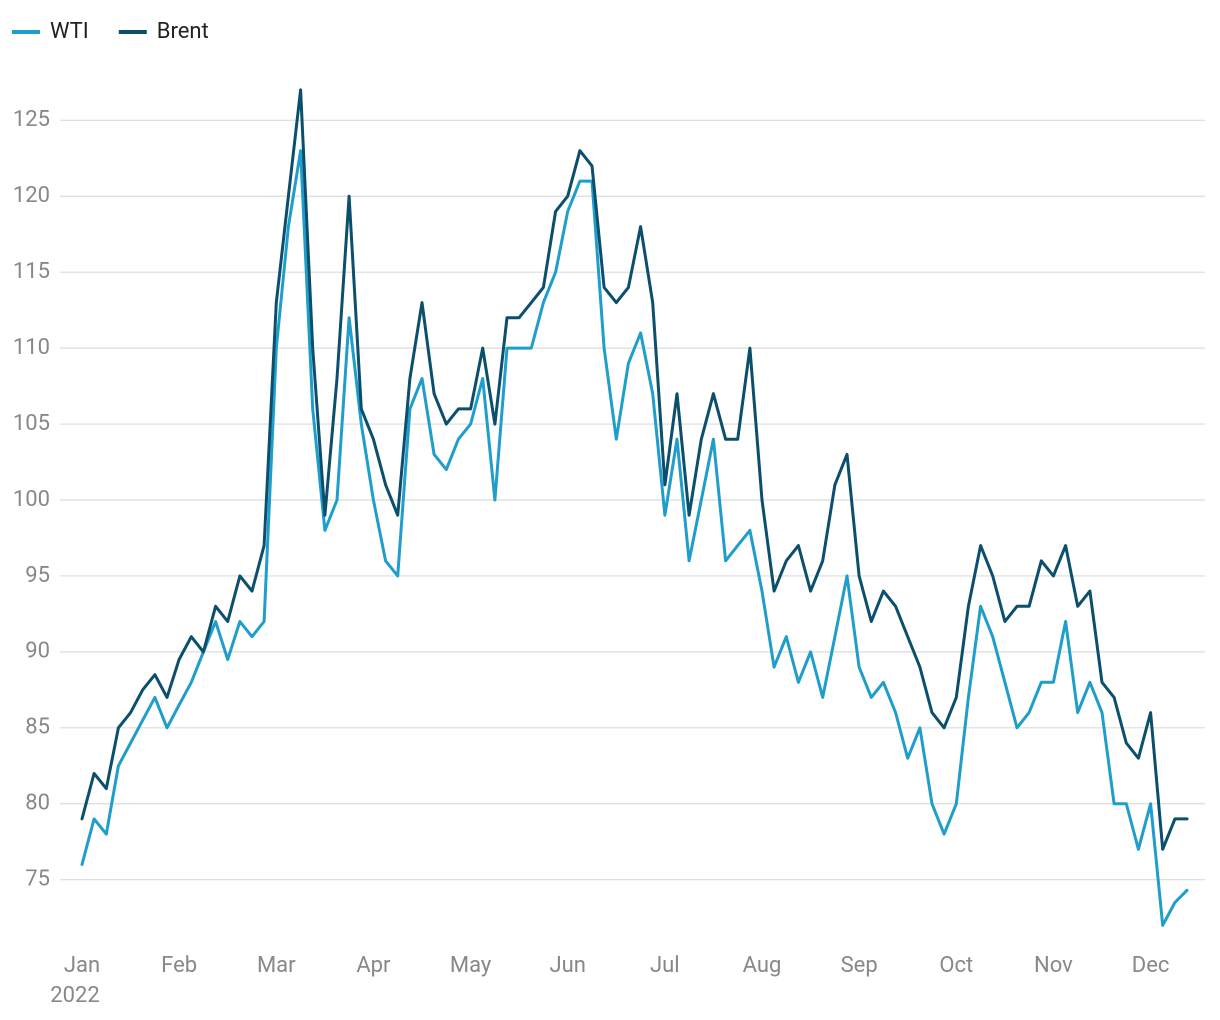  Describe the element at coordinates (82, 965) in the screenshot. I see `x-tick-label: Jan` at that location.